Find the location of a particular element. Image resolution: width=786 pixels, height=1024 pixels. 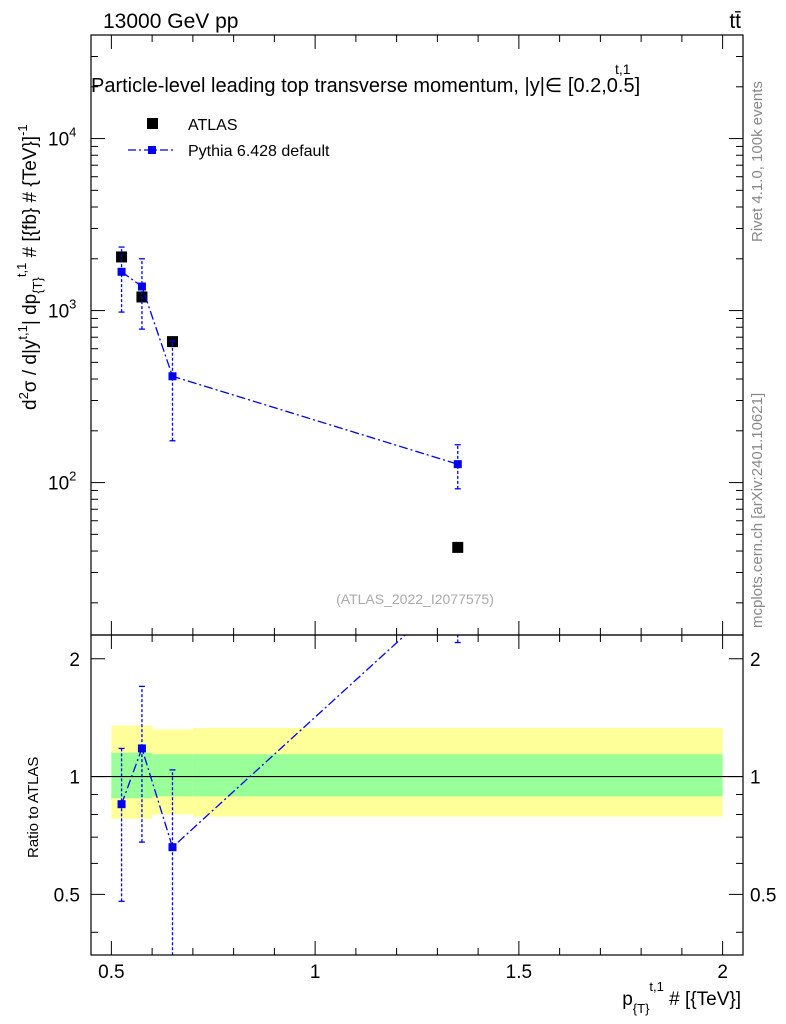

main-ytick-exp-2: 4 is located at coordinates (72, 132).